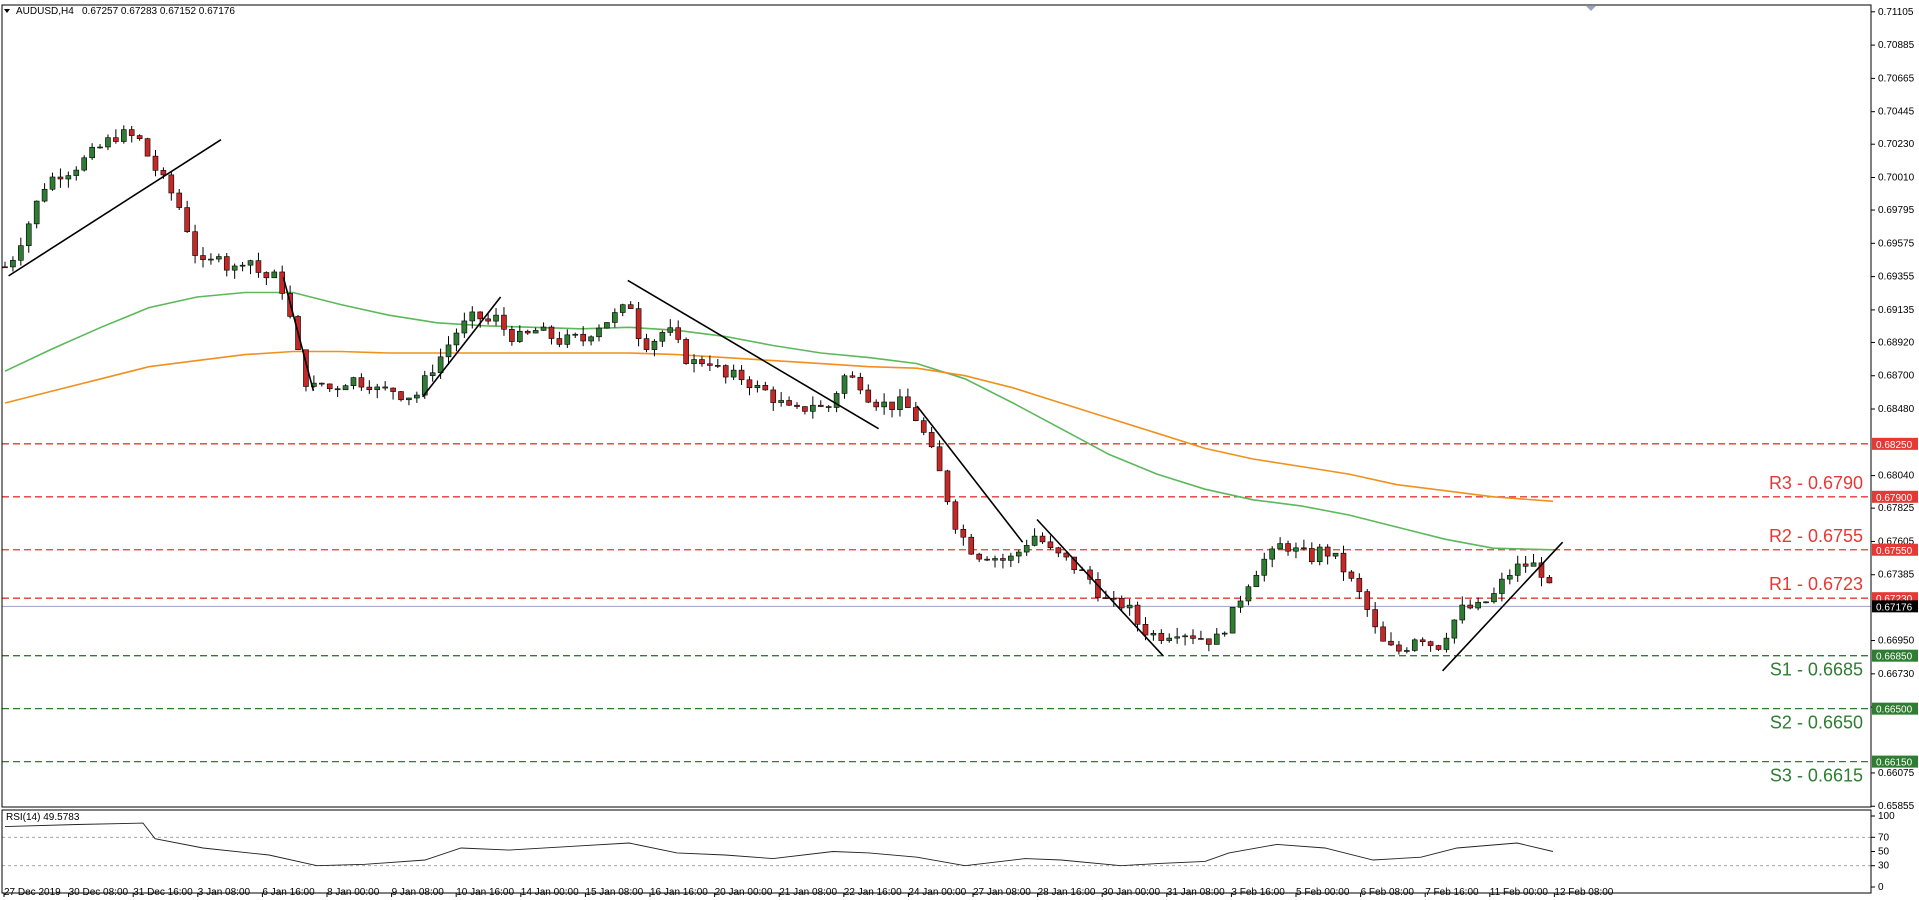  What do you see at coordinates (808, 892) in the screenshot?
I see `x-tick-label: 21 Jan 08:00` at bounding box center [808, 892].